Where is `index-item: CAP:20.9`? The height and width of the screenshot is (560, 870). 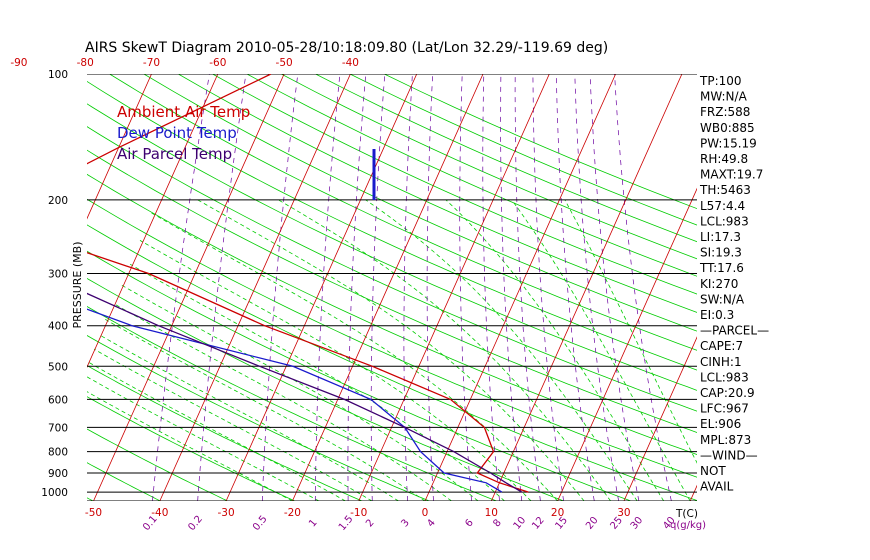
index-item: CAP:20.9 is located at coordinates (727, 393).